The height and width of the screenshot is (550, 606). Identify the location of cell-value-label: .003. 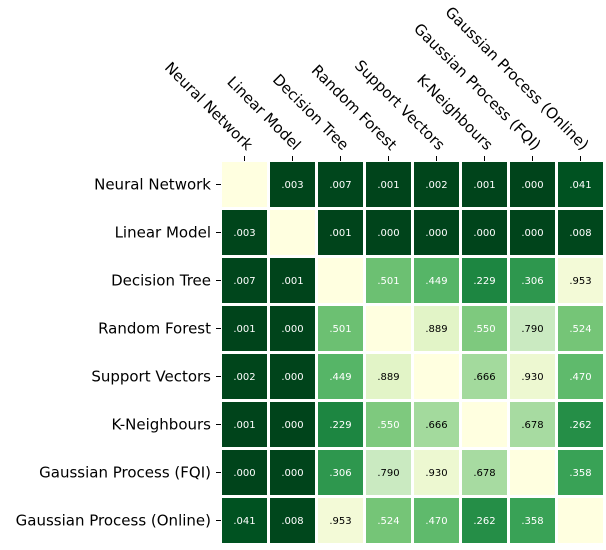
(292, 185).